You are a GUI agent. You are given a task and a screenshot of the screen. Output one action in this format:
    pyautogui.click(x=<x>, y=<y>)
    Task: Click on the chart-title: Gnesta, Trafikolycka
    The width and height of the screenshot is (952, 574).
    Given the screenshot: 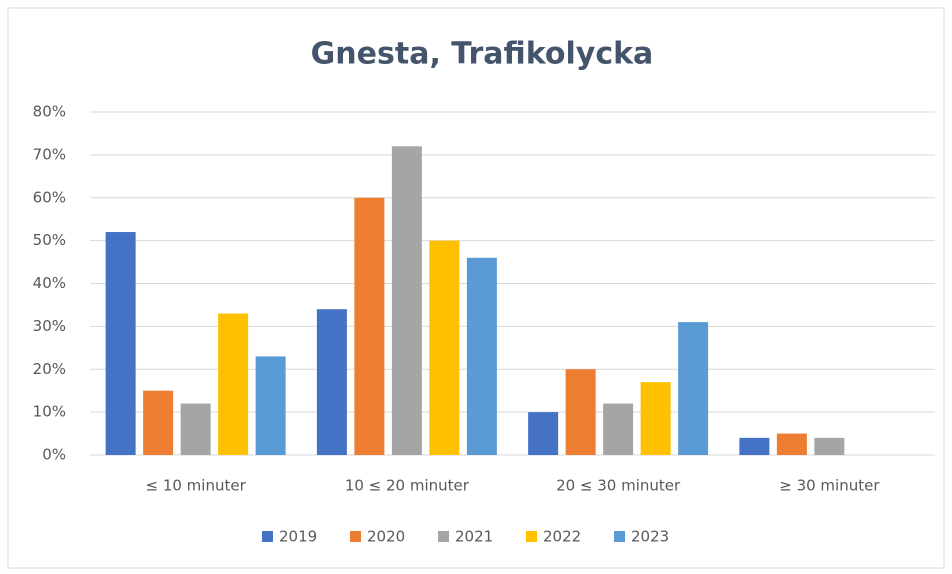 What is the action you would take?
    pyautogui.click(x=482, y=54)
    